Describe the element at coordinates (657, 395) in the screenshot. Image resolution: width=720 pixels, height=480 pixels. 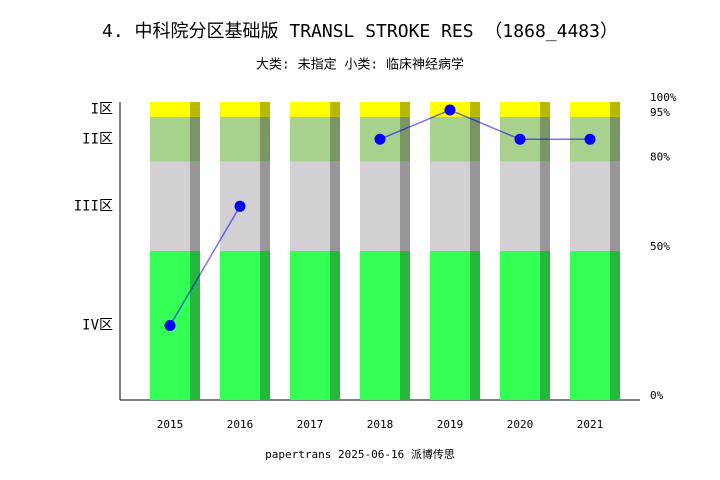
I see `y-tick-label: 0%` at that location.